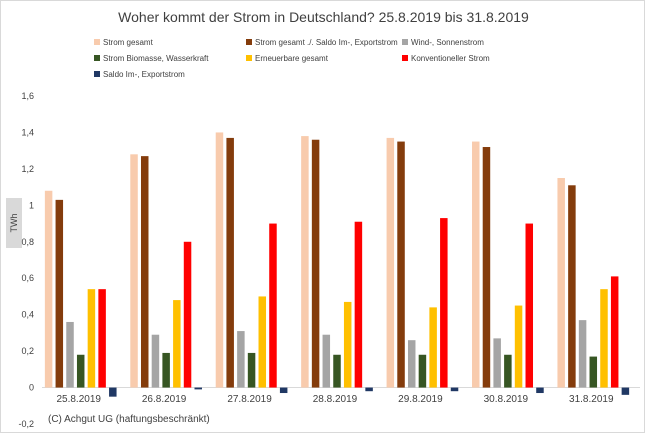 This screenshot has width=647, height=435. Describe the element at coordinates (219, 260) in the screenshot. I see `bar-strom-gesamt-27-8-2019` at that location.